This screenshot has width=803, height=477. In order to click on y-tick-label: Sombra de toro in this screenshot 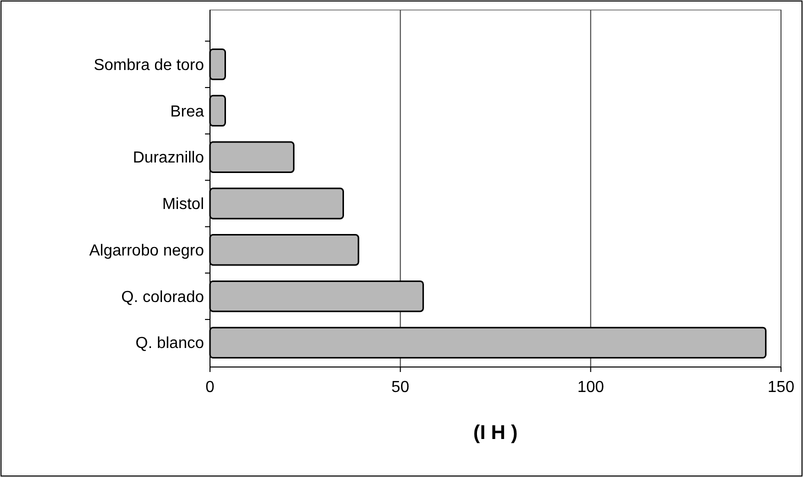, I will do `click(149, 65)`.